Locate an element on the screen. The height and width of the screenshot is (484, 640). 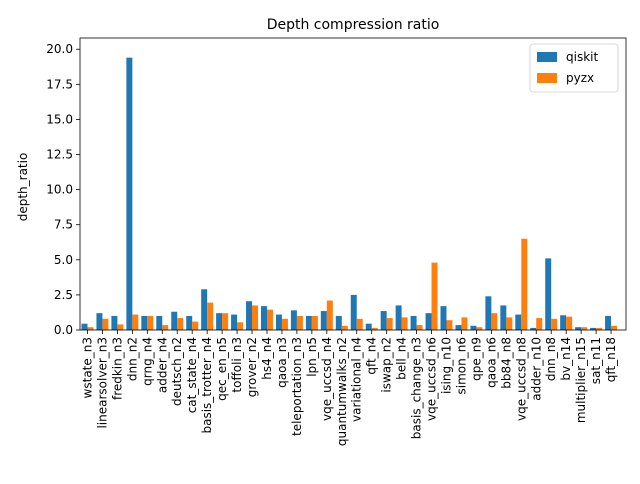
bar-pyzx-vqe_uccsd_n8 is located at coordinates (524, 284).